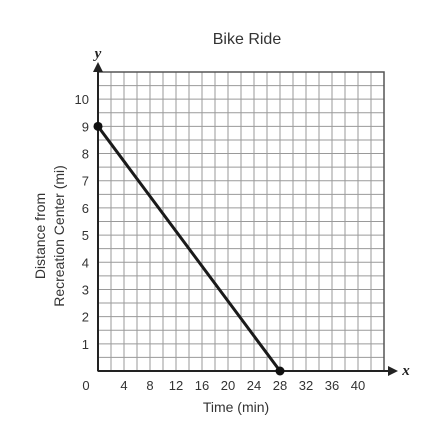 The height and width of the screenshot is (434, 440). What do you see at coordinates (149, 385) in the screenshot?
I see `x-tick-label: 8` at bounding box center [149, 385].